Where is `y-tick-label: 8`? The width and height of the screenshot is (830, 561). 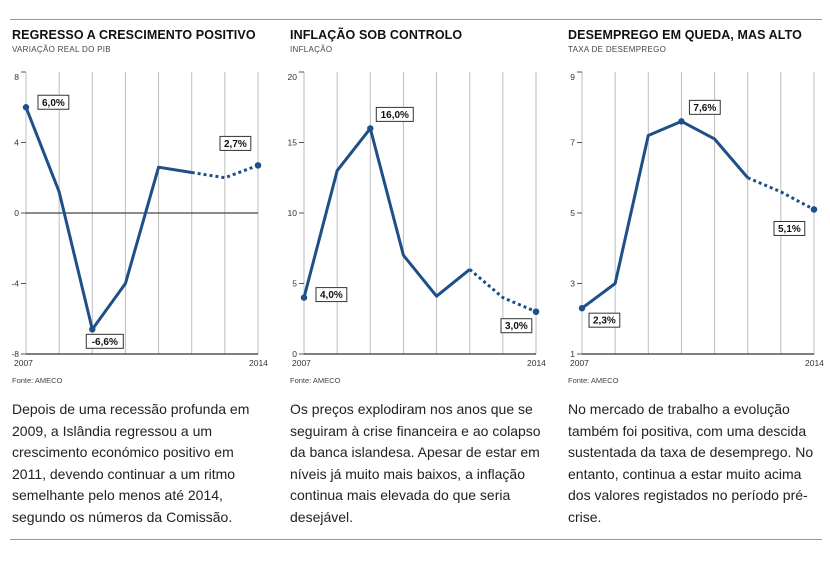 y-tick-label: 8 is located at coordinates (16, 77).